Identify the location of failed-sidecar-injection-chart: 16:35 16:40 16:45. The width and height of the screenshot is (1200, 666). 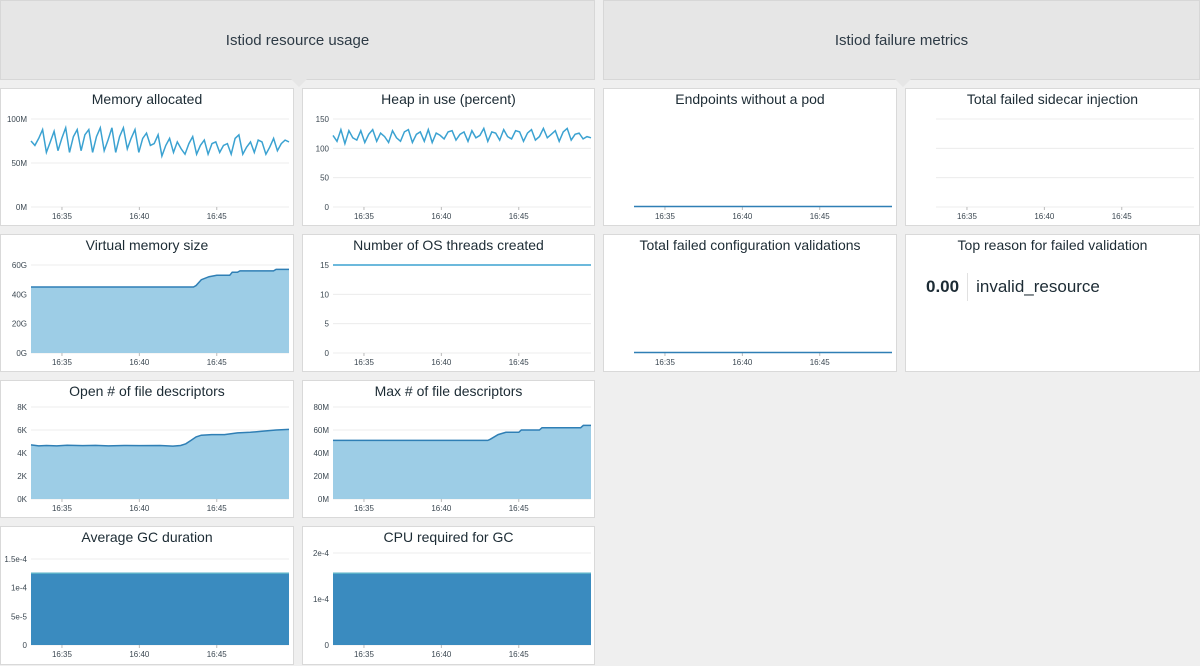
(1065, 169).